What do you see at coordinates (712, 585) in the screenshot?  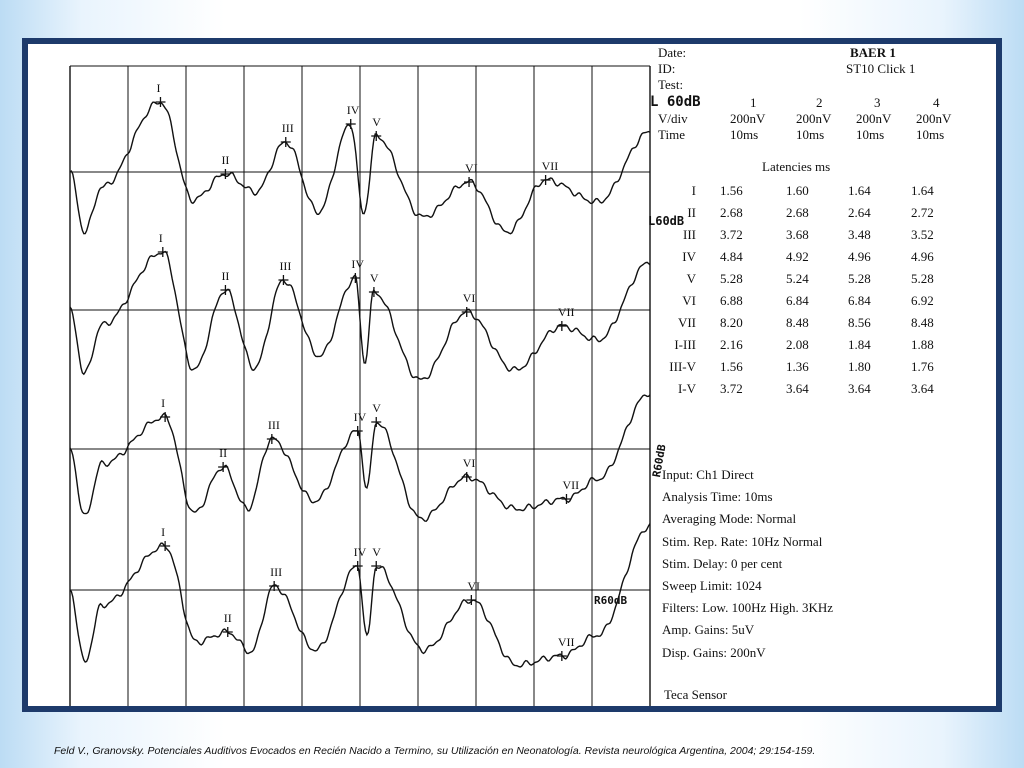 I see `parameter-line: Sweep Limit: 1024` at bounding box center [712, 585].